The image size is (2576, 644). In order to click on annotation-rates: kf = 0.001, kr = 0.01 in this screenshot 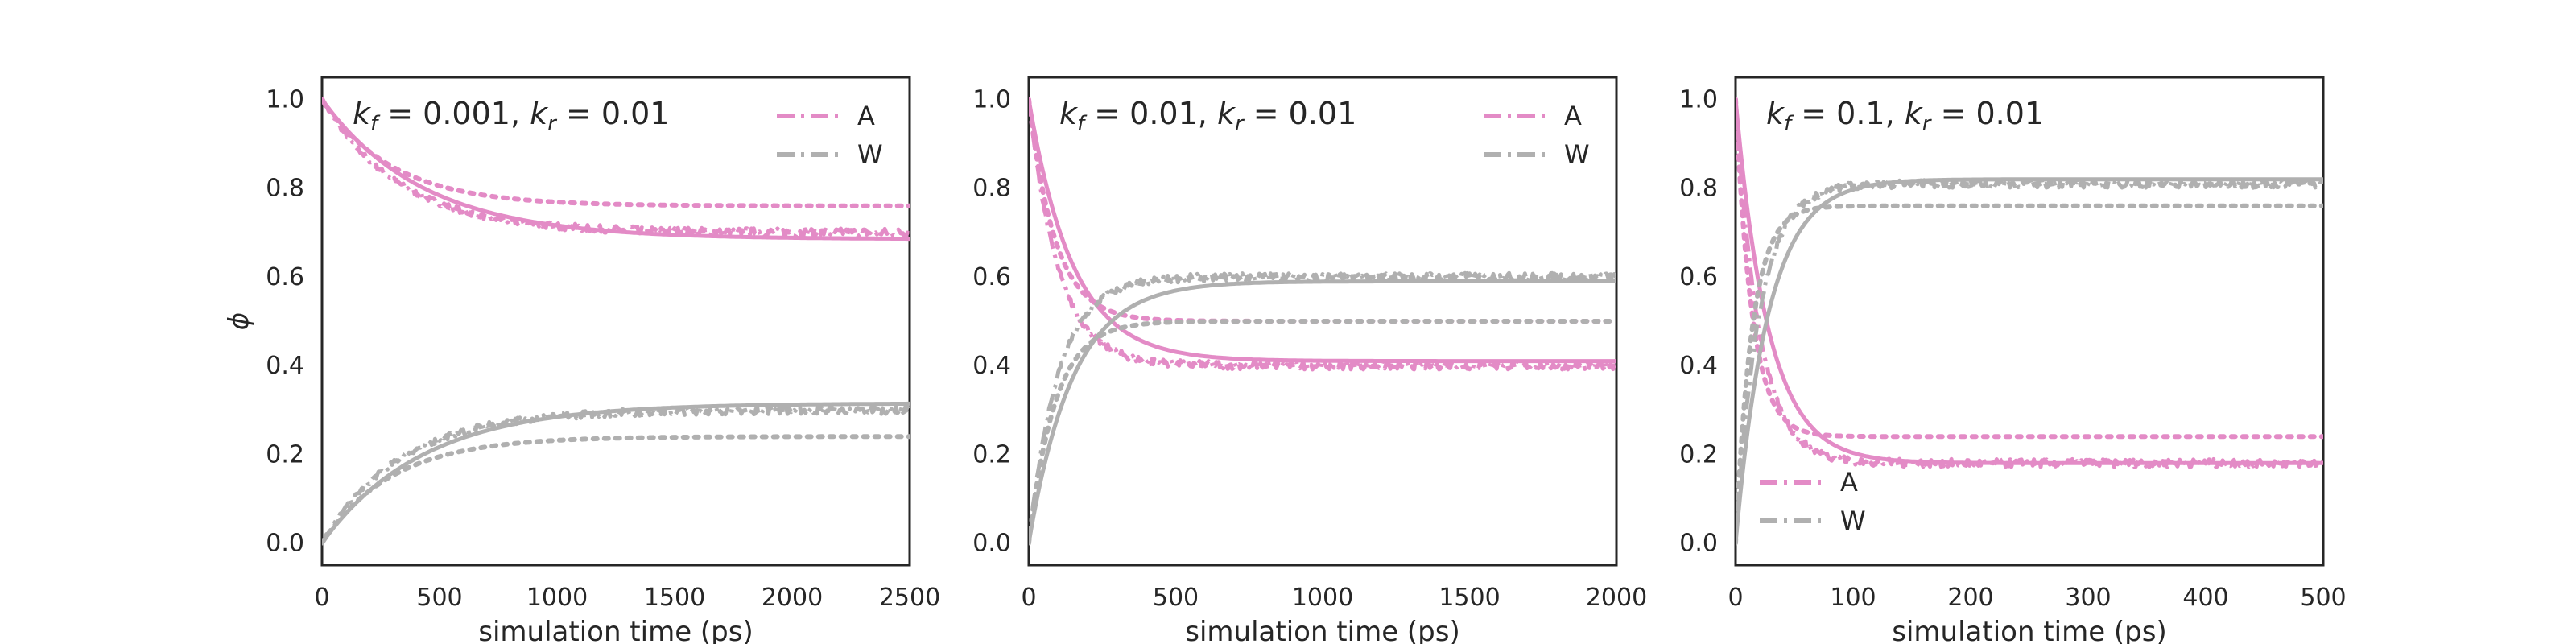, I will do `click(511, 116)`.